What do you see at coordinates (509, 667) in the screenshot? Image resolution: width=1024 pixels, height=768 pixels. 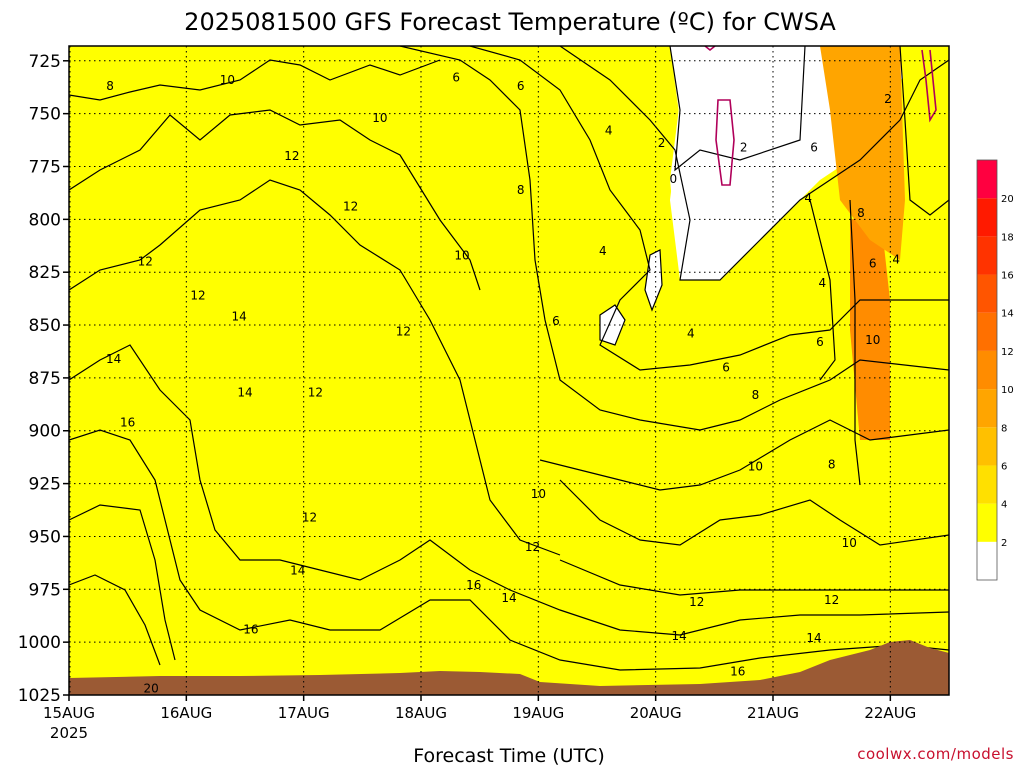 I see `ground-terrain` at bounding box center [509, 667].